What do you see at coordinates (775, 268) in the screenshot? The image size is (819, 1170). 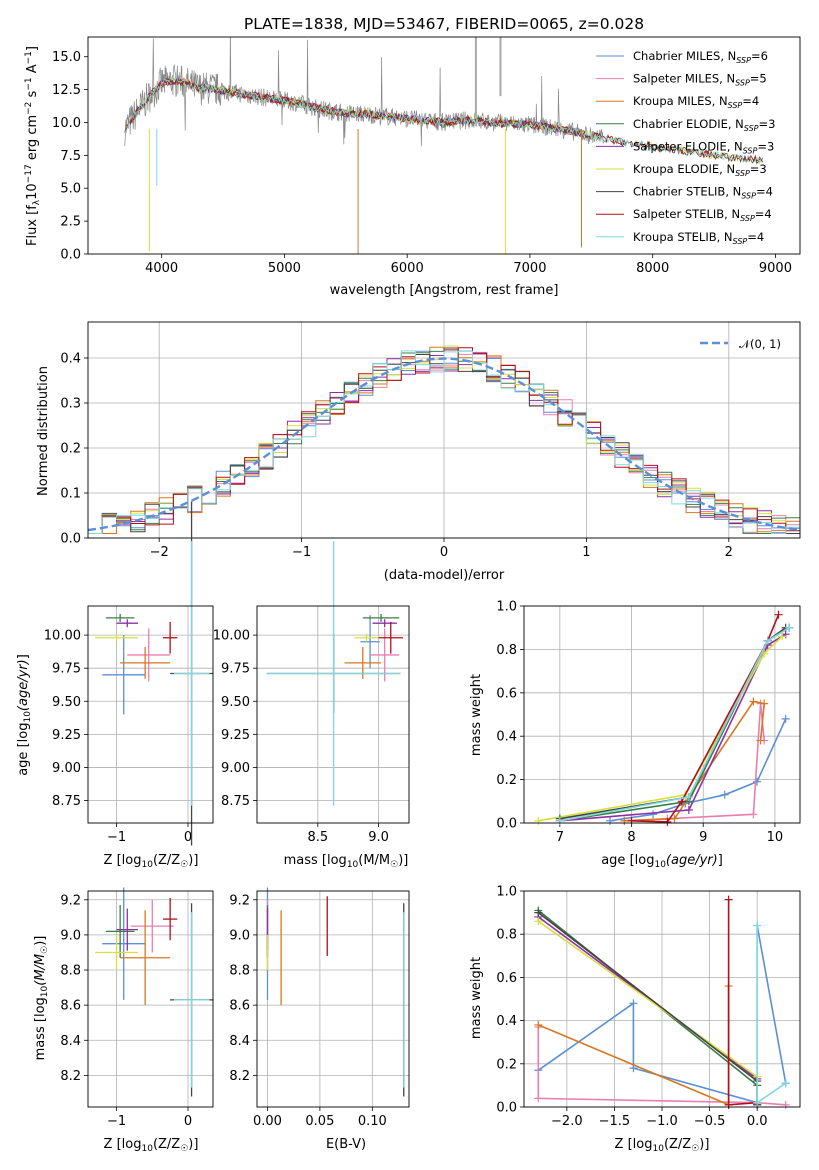 I see `x-tick-label: 9000` at bounding box center [775, 268].